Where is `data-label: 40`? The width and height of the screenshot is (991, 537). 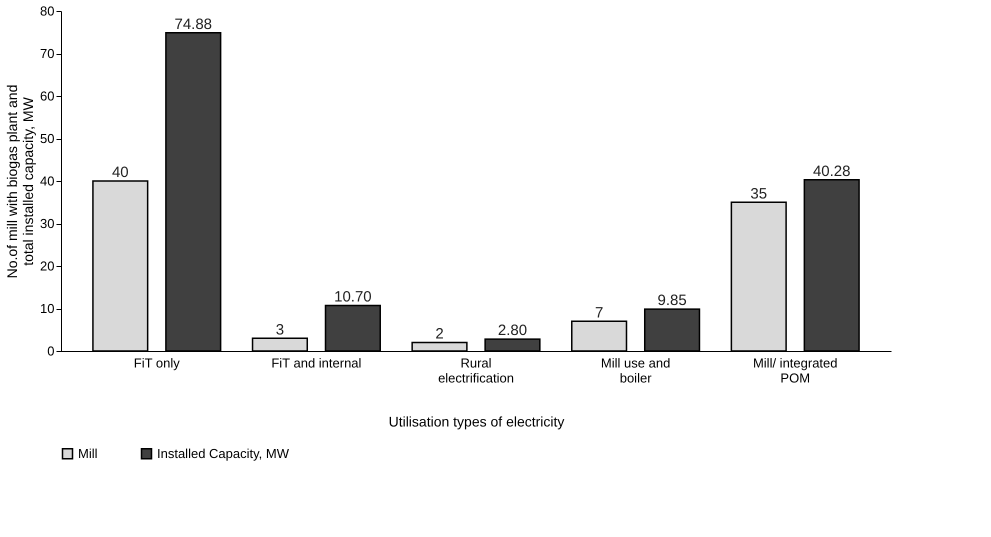
data-label: 40 is located at coordinates (120, 172).